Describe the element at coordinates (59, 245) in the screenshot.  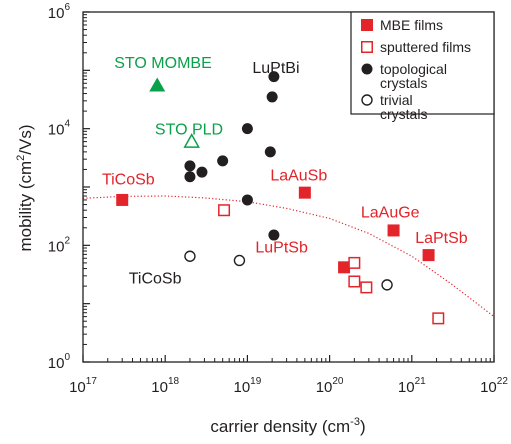
I see `y-tick-label: 10²` at that location.